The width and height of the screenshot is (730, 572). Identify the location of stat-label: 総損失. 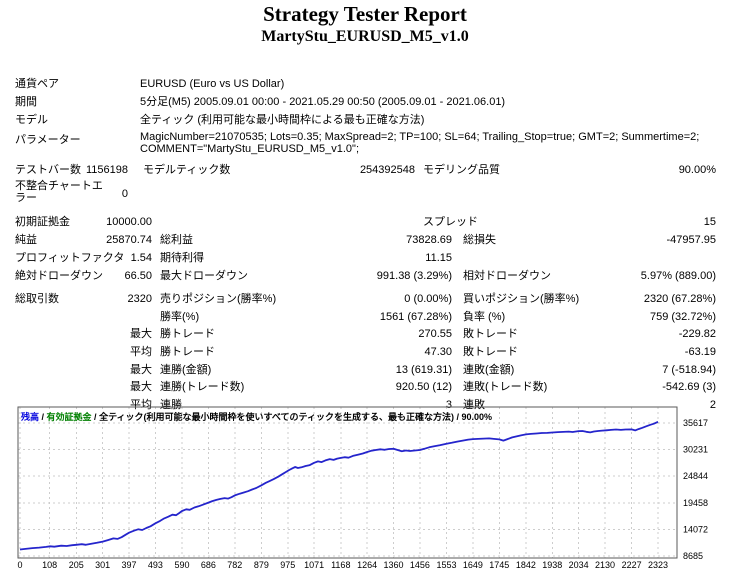
(479, 240).